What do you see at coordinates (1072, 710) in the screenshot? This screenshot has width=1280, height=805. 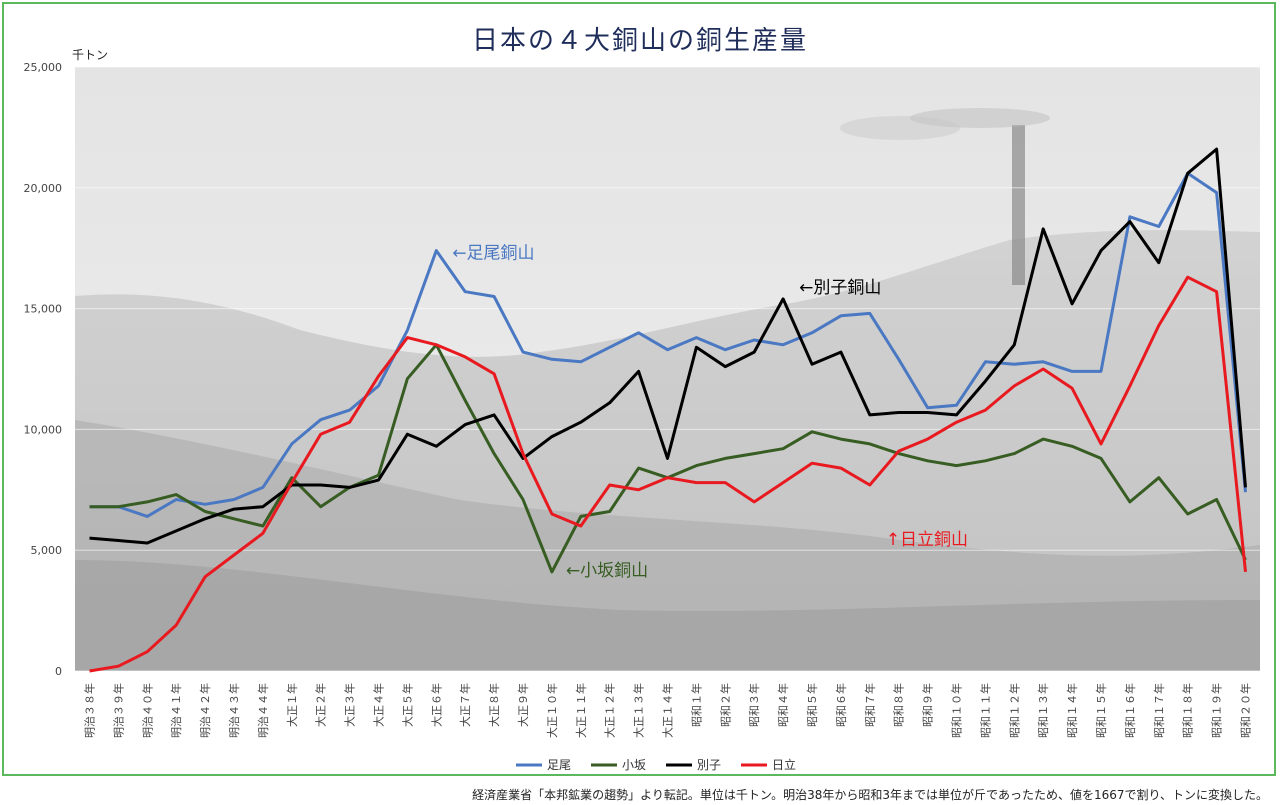 I see `x-tick-label: 昭和１４年` at bounding box center [1072, 710].